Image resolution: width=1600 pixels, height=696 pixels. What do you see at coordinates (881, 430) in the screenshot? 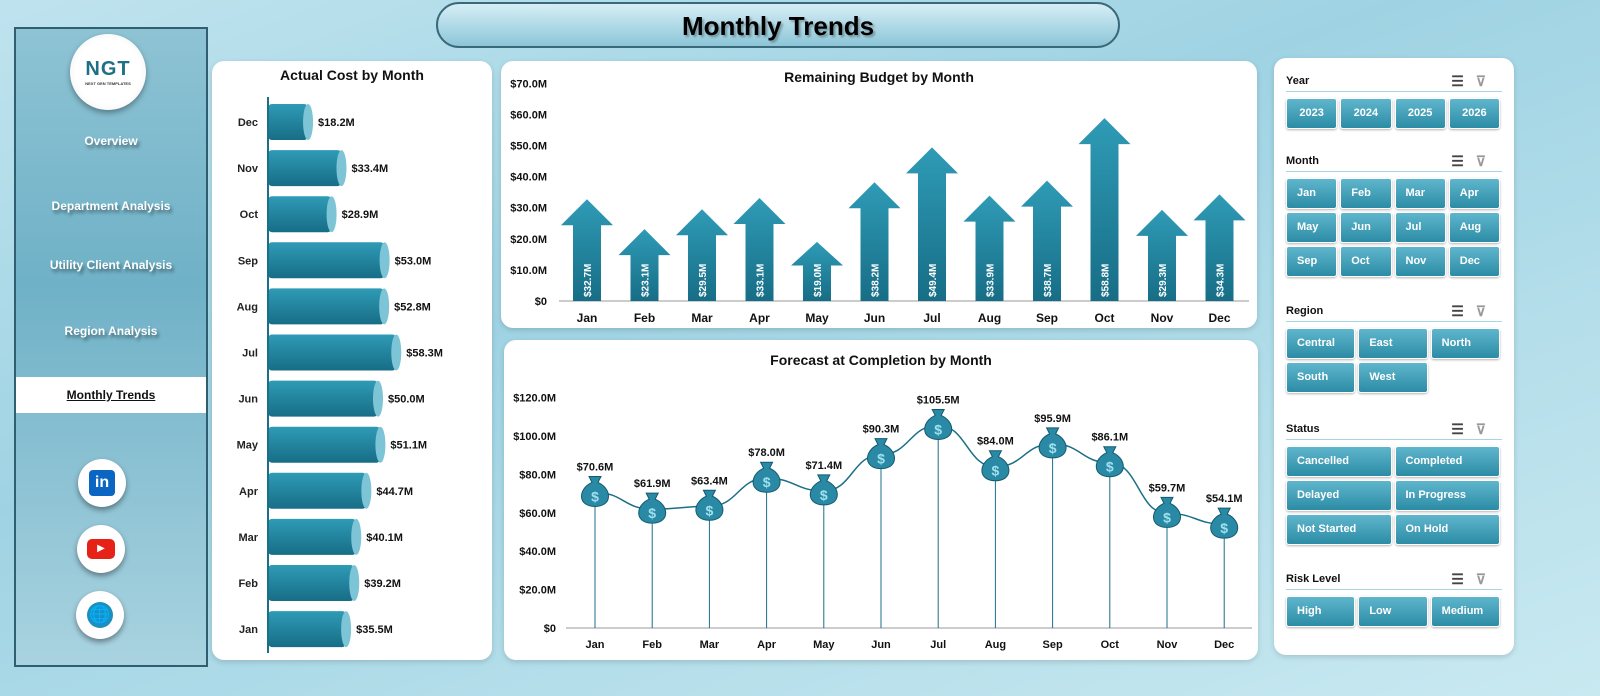
I see `data-label: $90.3M` at bounding box center [881, 430].